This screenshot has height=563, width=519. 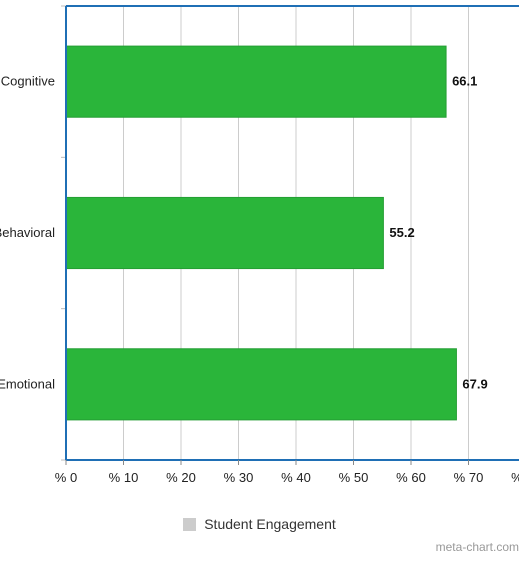 What do you see at coordinates (401, 232) in the screenshot?
I see `data-label: 55.2` at bounding box center [401, 232].